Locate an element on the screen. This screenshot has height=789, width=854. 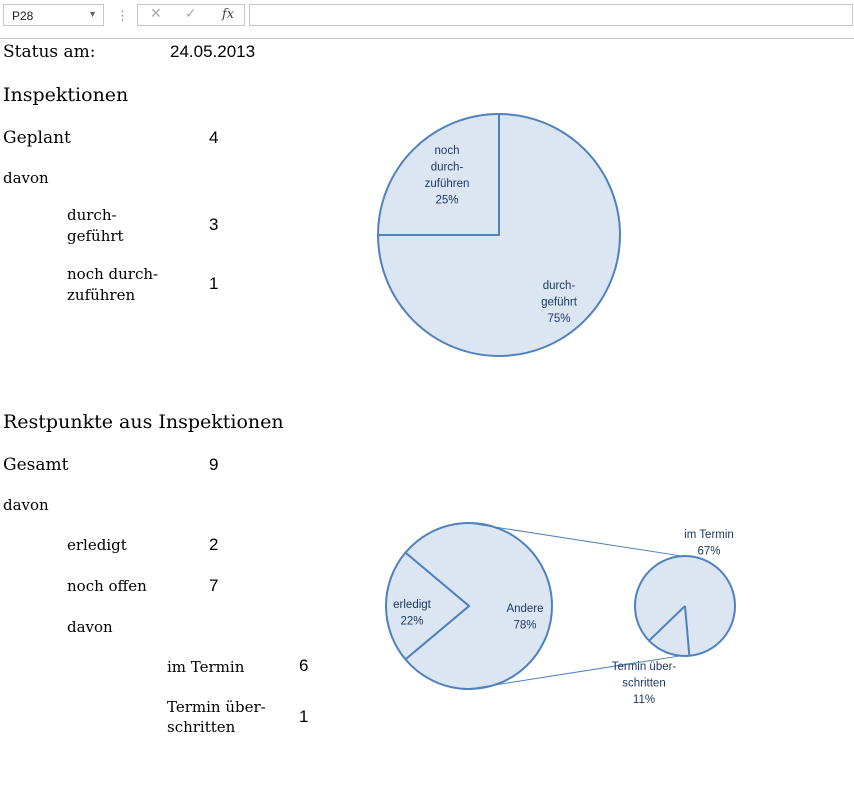
pie2-label-termin-ueberschritten: Termin über-schritten 11% is located at coordinates (644, 683).